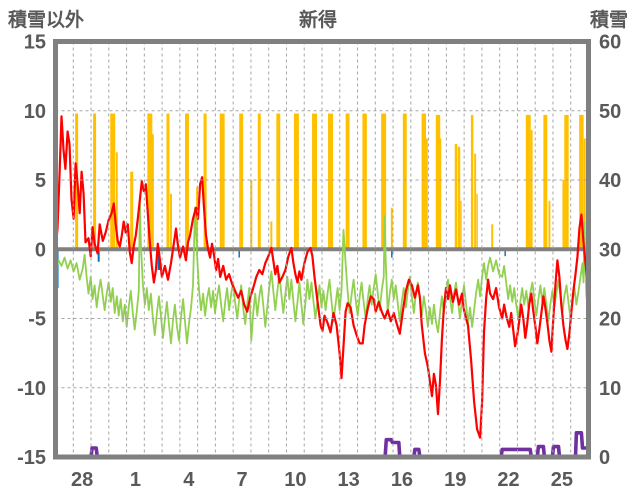 The height and width of the screenshot is (501, 636). I want to click on left-axis-ticks: 15 10 5 0 -5 -10 -15, so click(31, 251).